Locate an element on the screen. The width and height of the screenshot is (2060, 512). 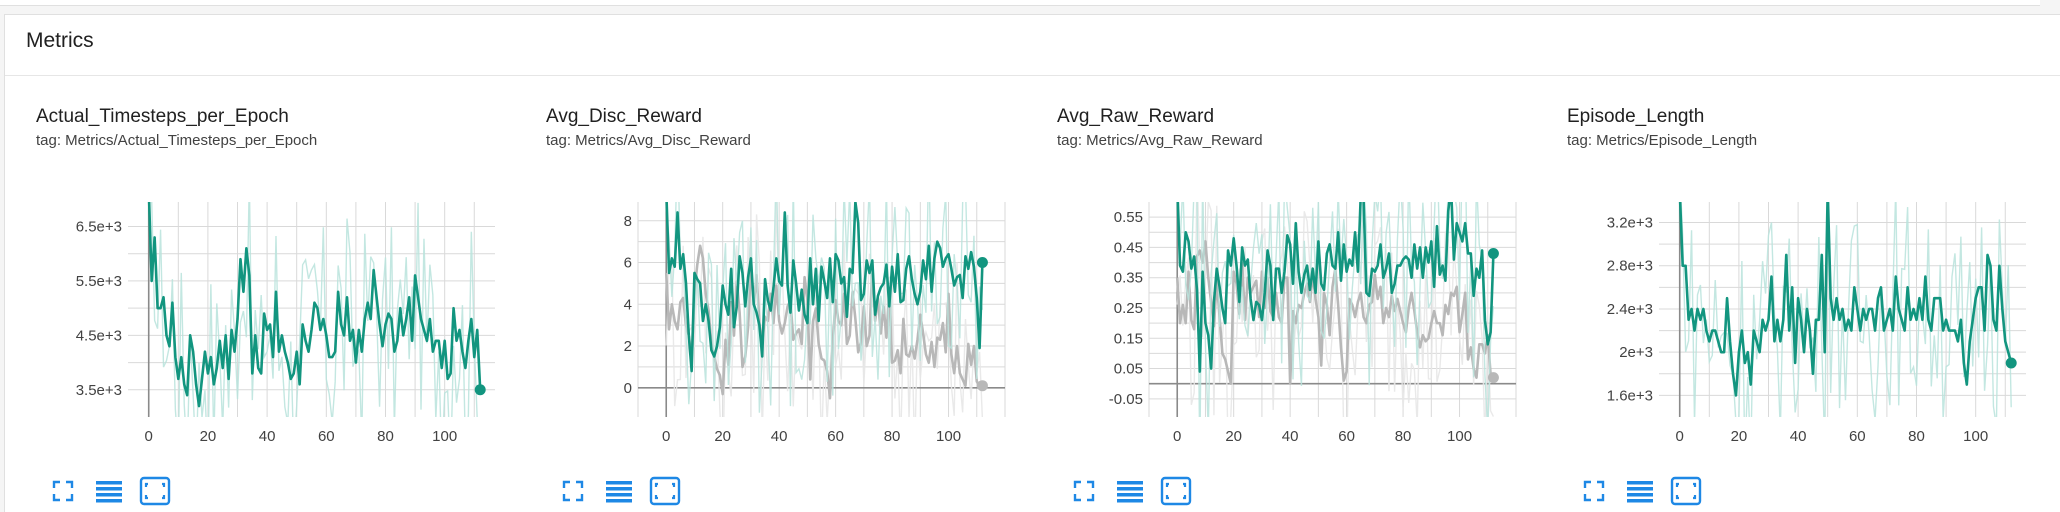
y-tick-label: 2 is located at coordinates (628, 346).